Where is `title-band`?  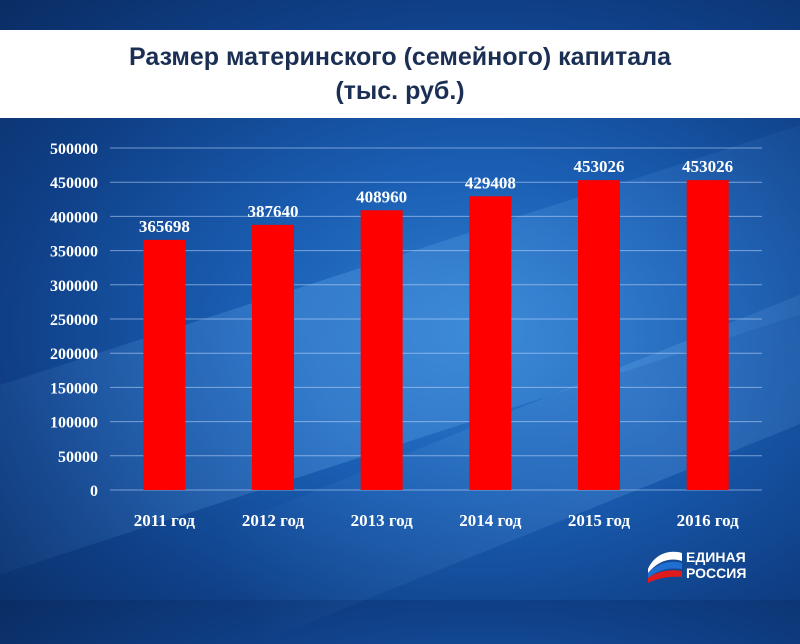 title-band is located at coordinates (400, 74).